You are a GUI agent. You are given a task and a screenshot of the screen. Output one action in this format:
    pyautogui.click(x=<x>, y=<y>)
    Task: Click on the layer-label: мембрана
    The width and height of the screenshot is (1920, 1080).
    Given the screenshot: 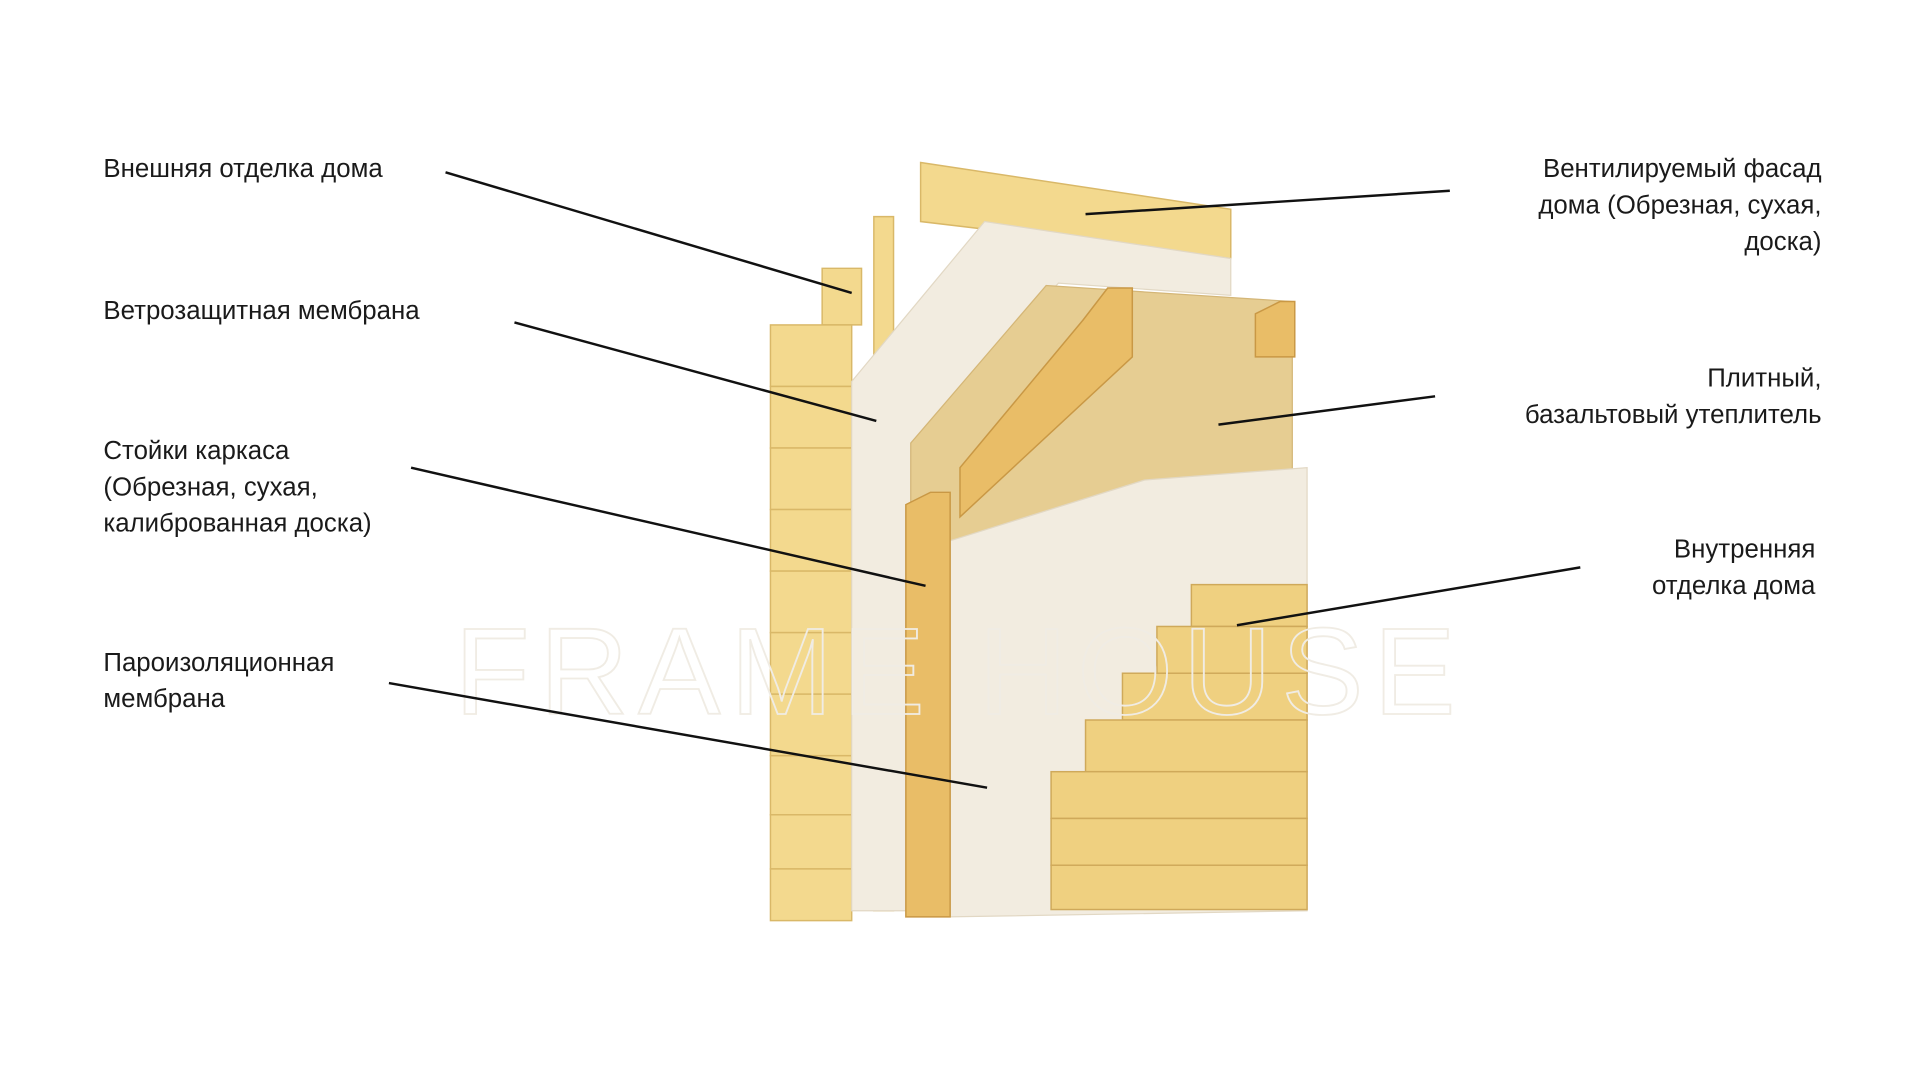 What is the action you would take?
    pyautogui.click(x=164, y=699)
    